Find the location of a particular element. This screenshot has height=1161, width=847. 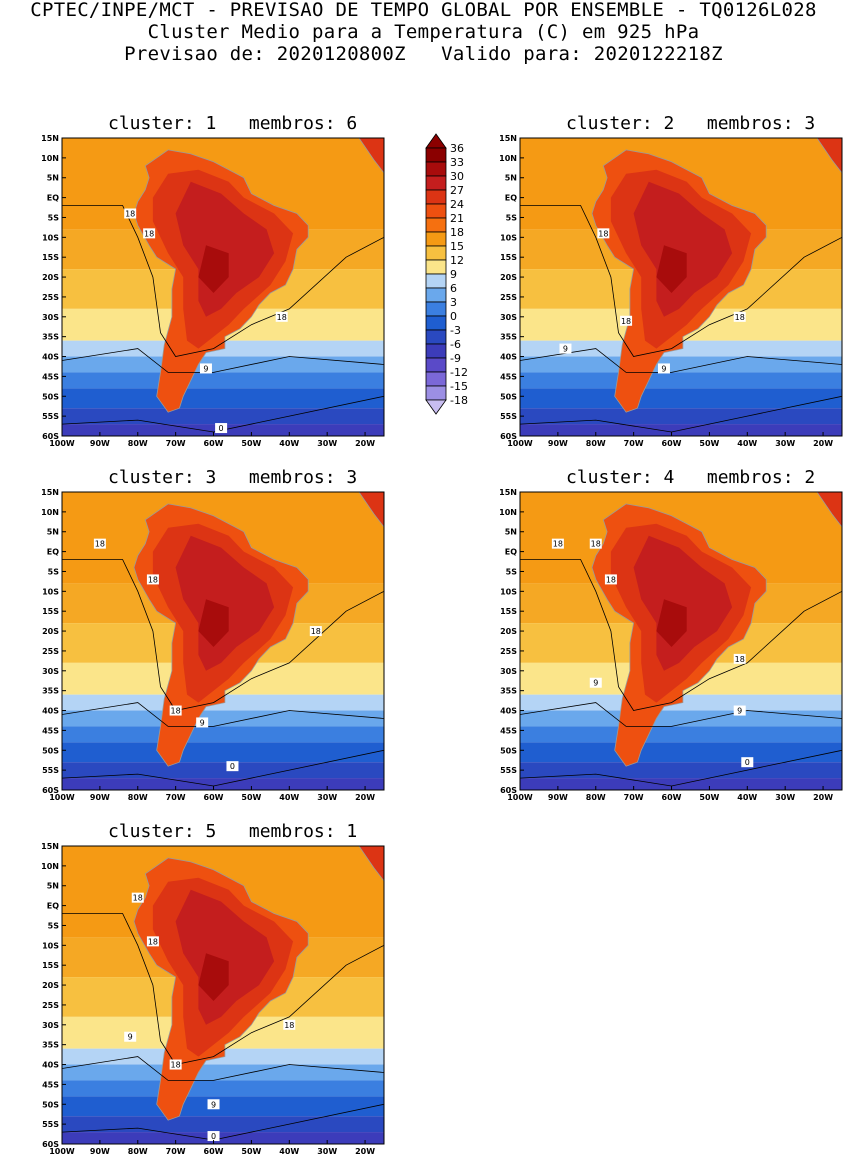

map-frame is located at coordinates (223, 995).